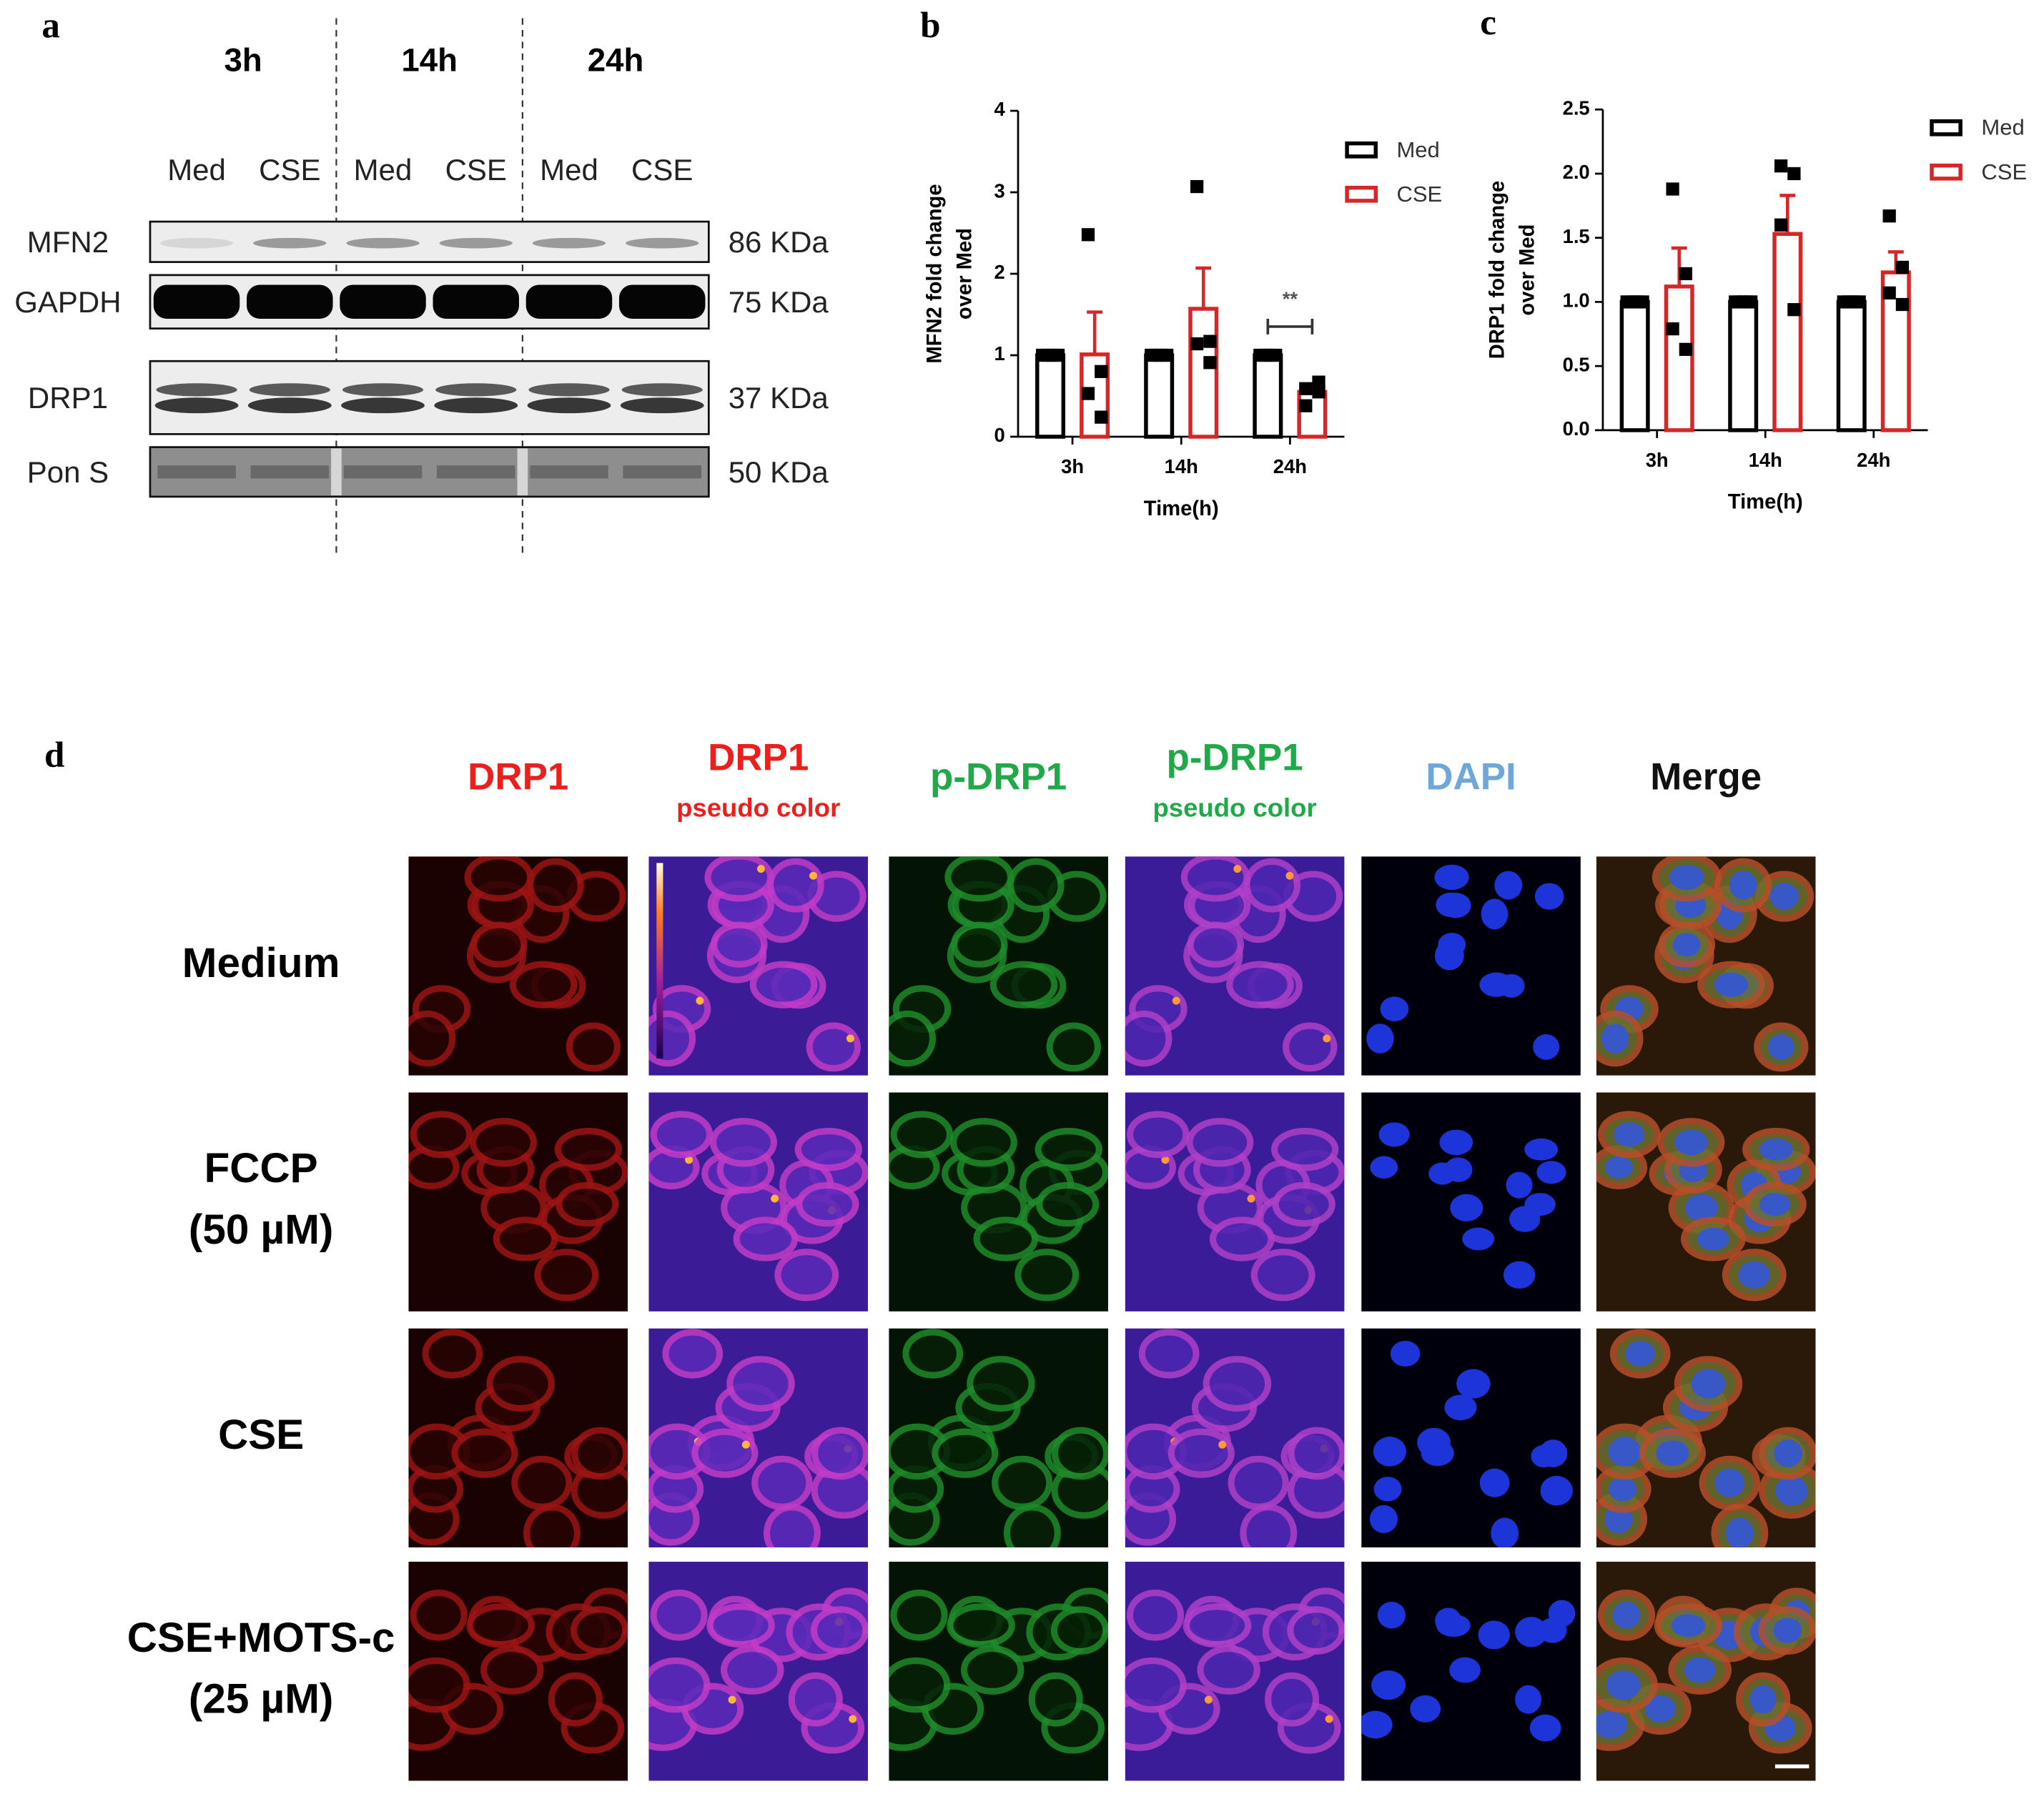 This screenshot has height=1799, width=2044. Describe the element at coordinates (2002, 127) in the screenshot. I see `legend-label: Med` at that location.